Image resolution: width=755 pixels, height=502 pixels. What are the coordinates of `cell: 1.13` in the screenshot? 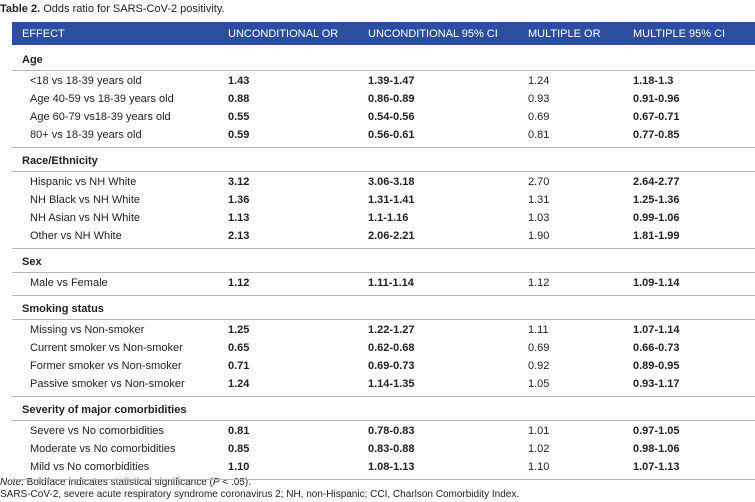 It's located at (239, 218).